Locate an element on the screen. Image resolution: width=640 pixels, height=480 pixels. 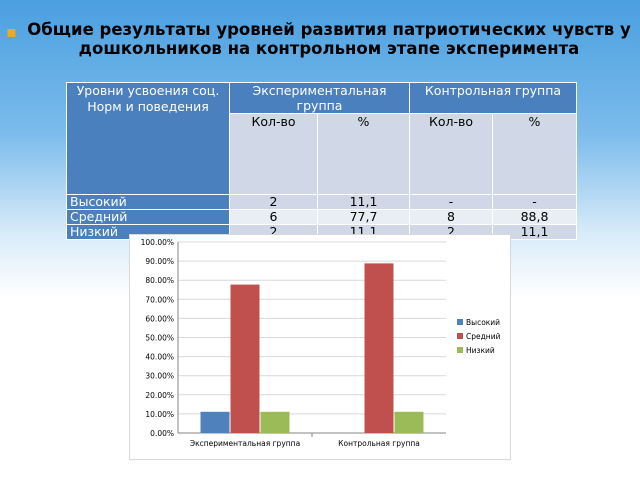
y-tick-label: 60.00% is located at coordinates (159, 318).